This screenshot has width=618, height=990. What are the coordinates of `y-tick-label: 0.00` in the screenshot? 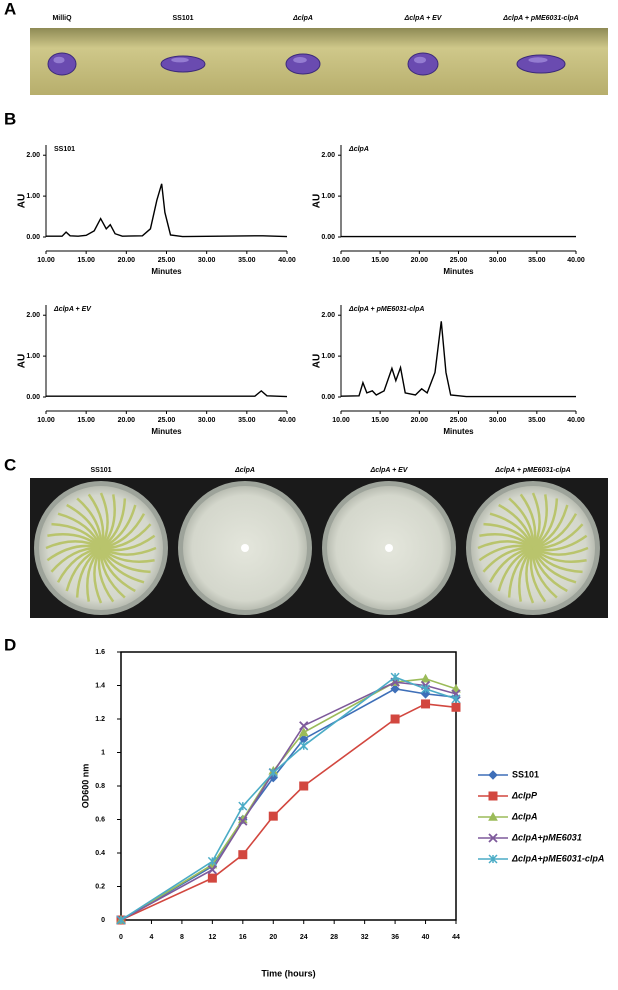 It's located at (33, 237).